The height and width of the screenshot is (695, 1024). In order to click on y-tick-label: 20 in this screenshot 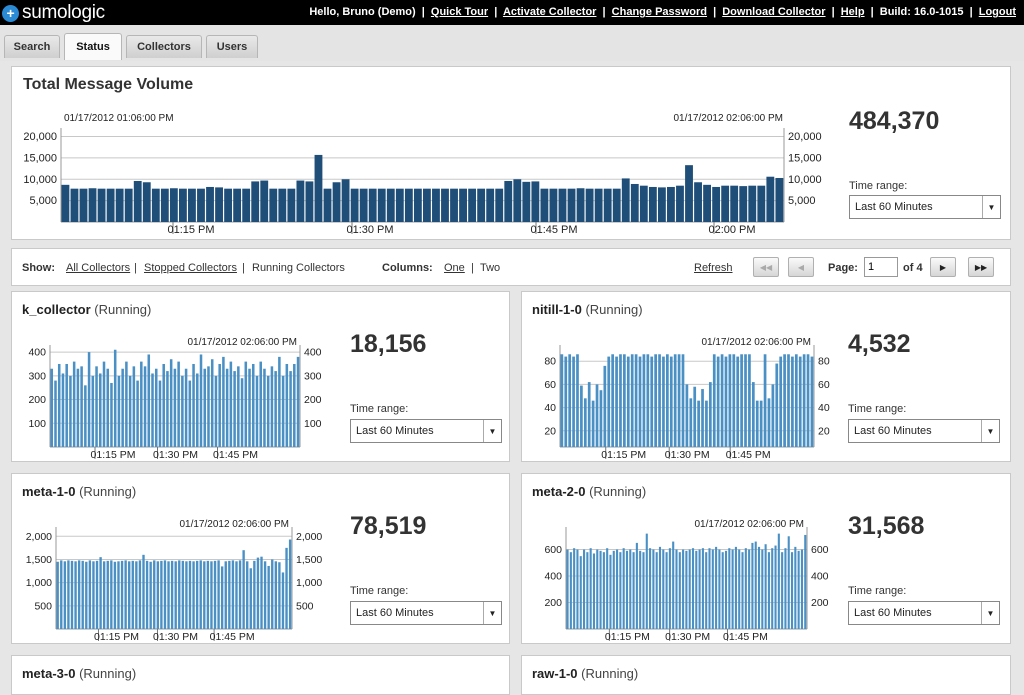, I will do `click(550, 431)`.